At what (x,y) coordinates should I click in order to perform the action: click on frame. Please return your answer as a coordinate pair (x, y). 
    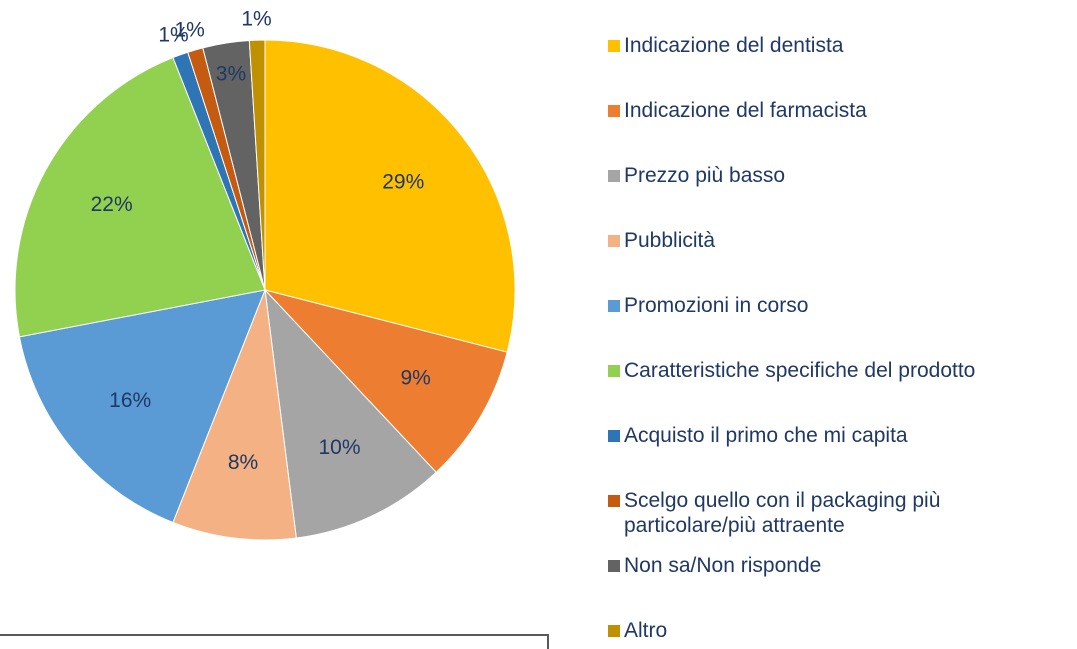
    Looking at the image, I should click on (274, 641).